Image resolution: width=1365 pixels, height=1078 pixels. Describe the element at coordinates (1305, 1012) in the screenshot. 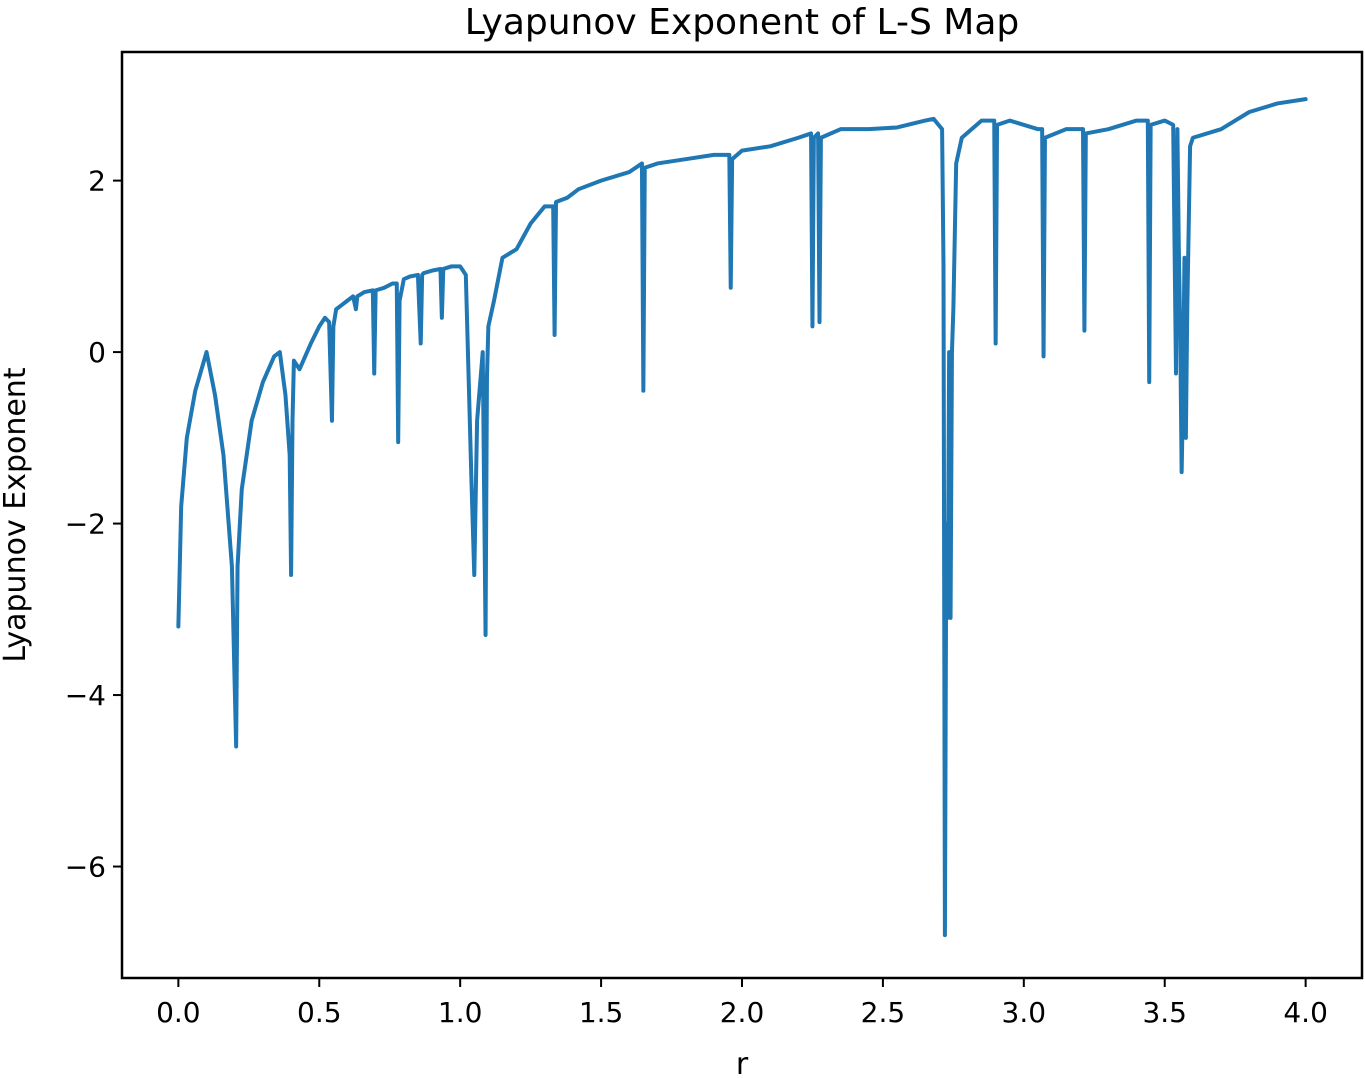

I see `x-tick-label: 4.0` at that location.